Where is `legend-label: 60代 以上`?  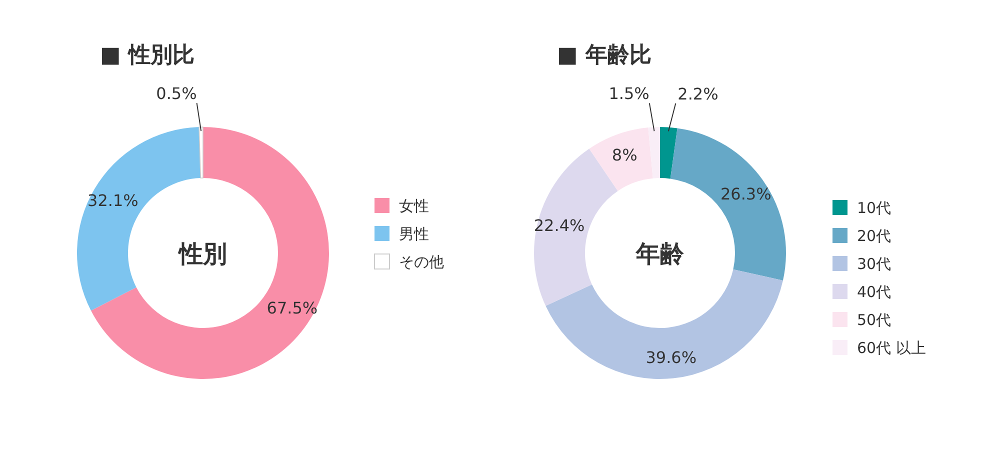
legend-label: 60代 以上 is located at coordinates (891, 348).